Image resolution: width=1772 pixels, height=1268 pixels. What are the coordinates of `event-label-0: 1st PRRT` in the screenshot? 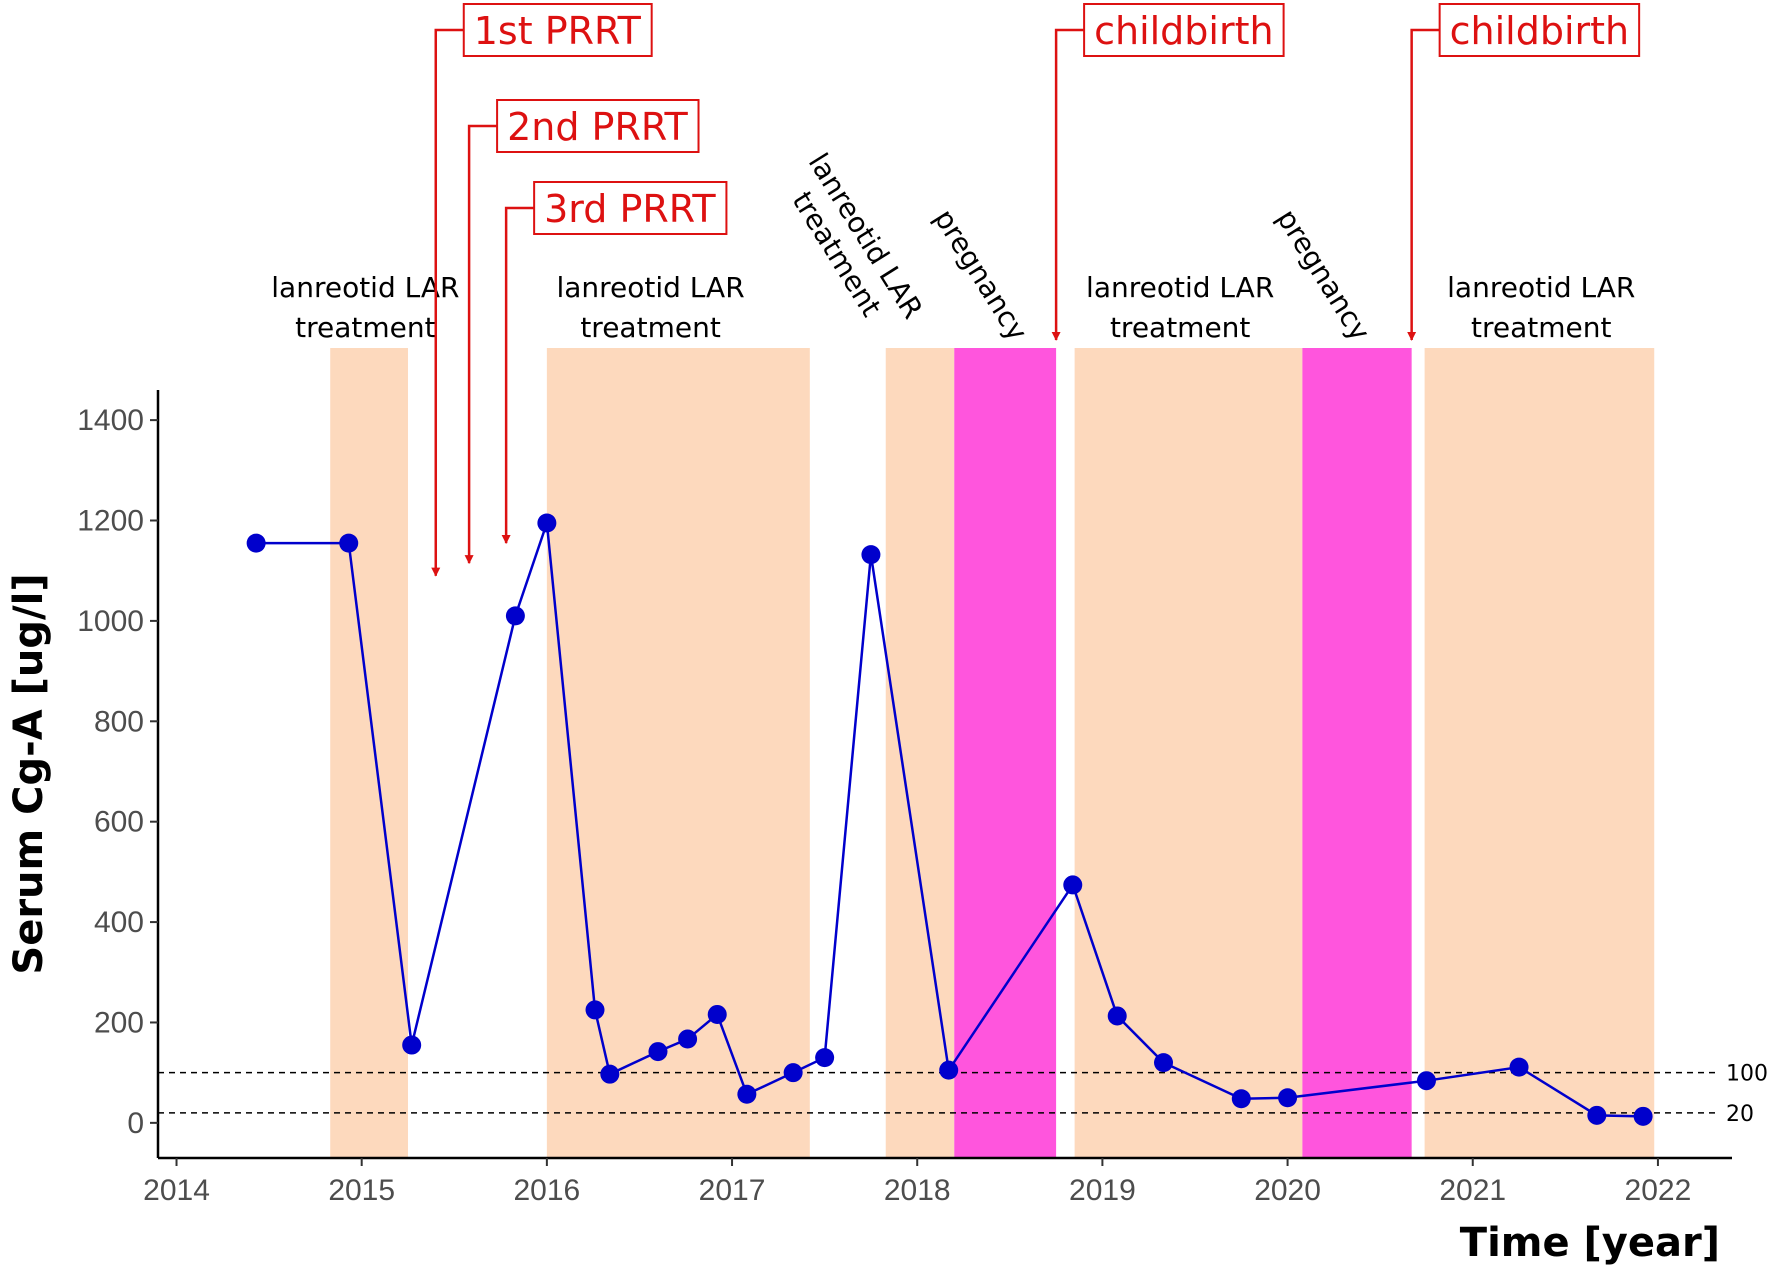 It's located at (558, 31).